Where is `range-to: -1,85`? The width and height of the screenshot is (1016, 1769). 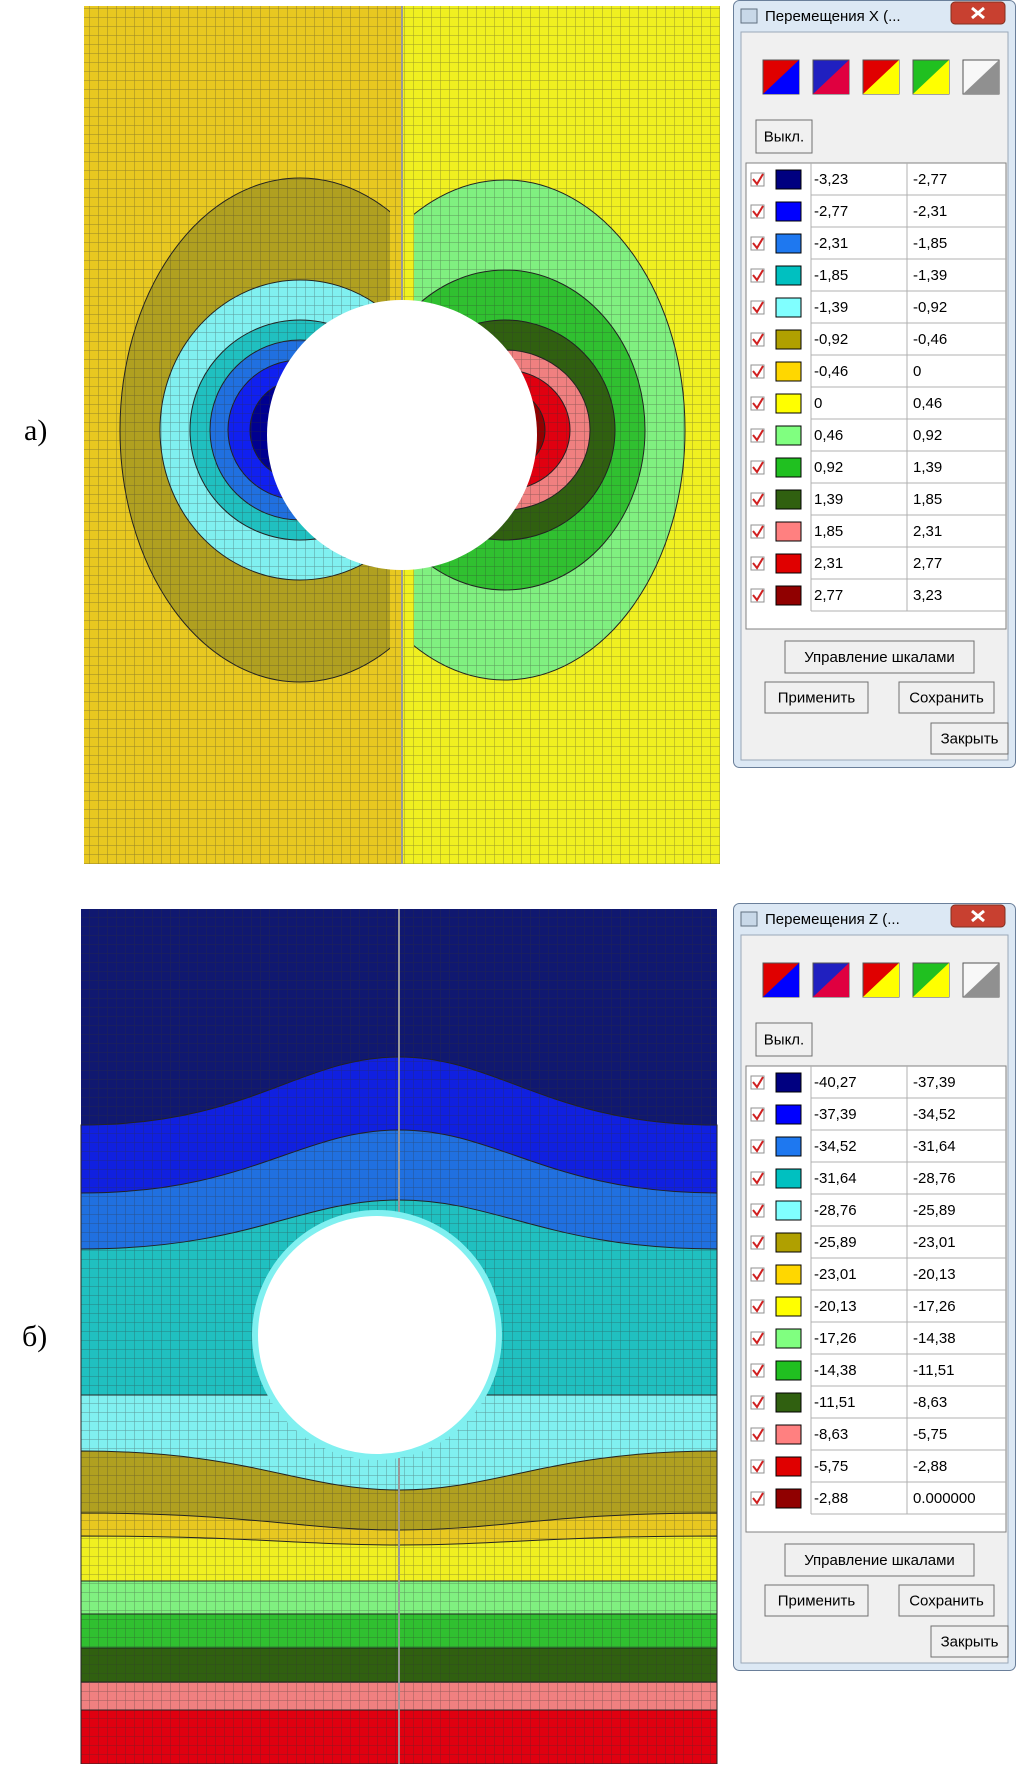 range-to: -1,85 is located at coordinates (930, 243).